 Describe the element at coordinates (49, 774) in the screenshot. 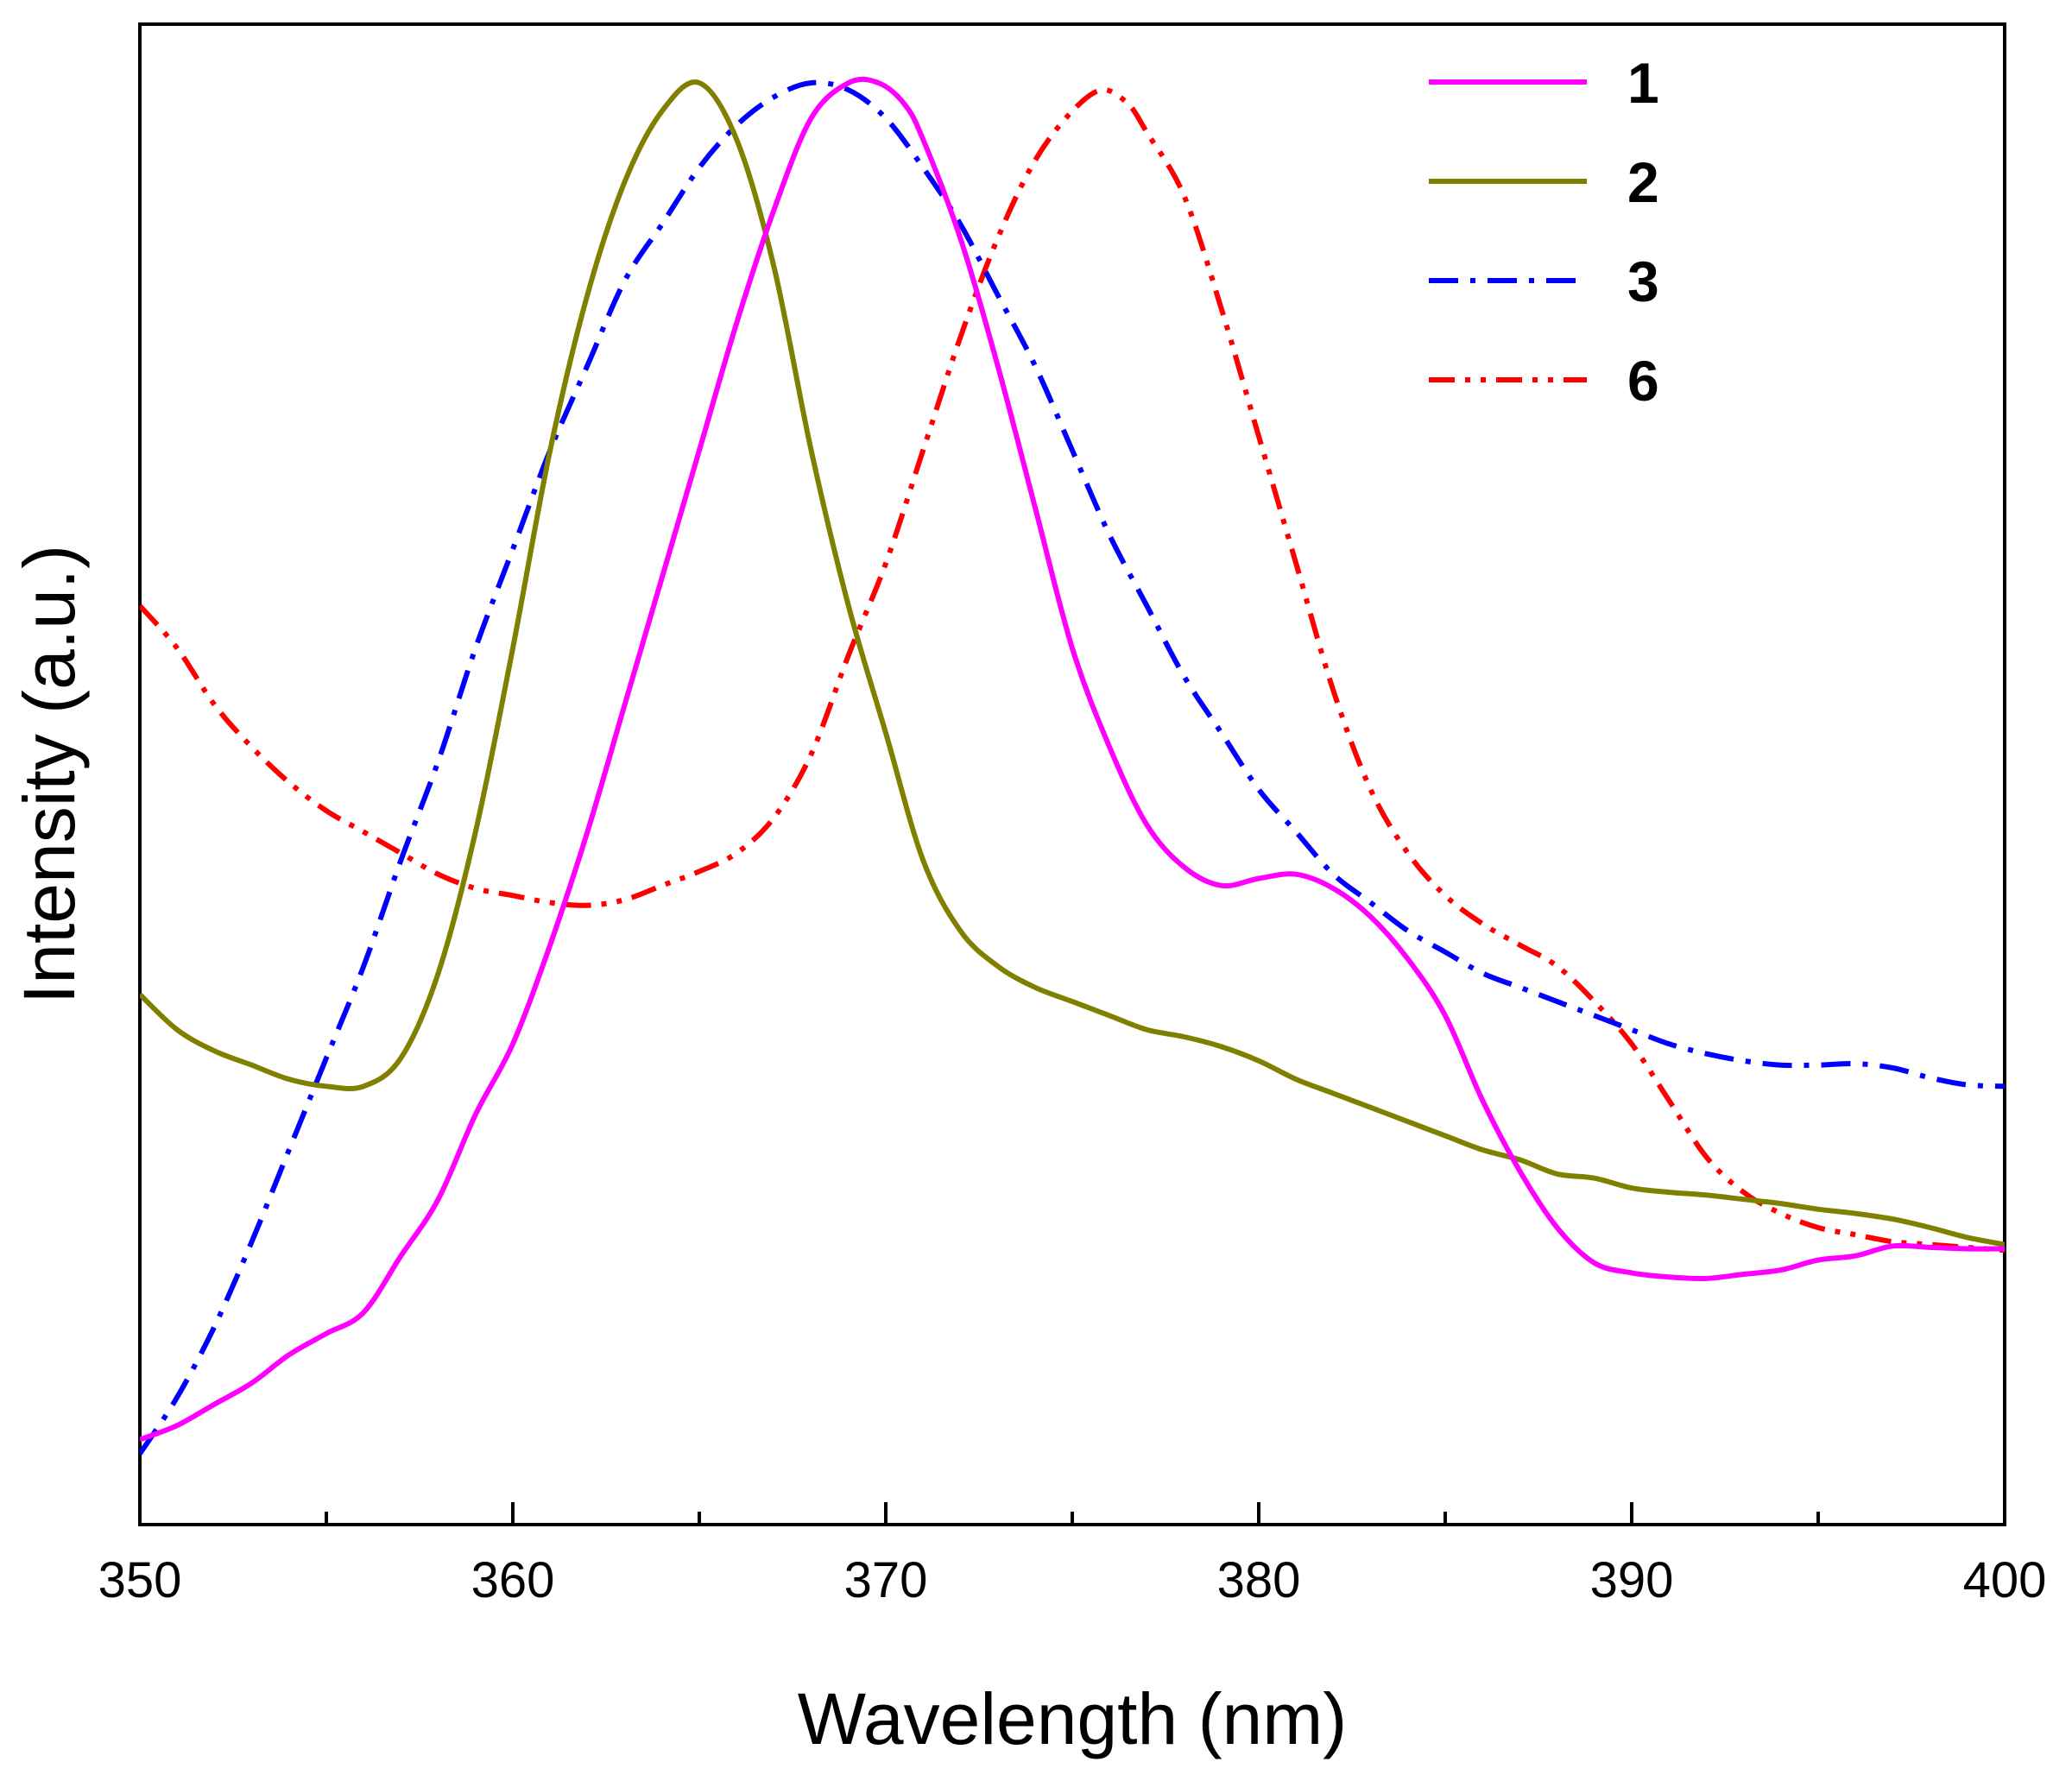

I see `y-axis-title: Intensity (a.u.)` at that location.